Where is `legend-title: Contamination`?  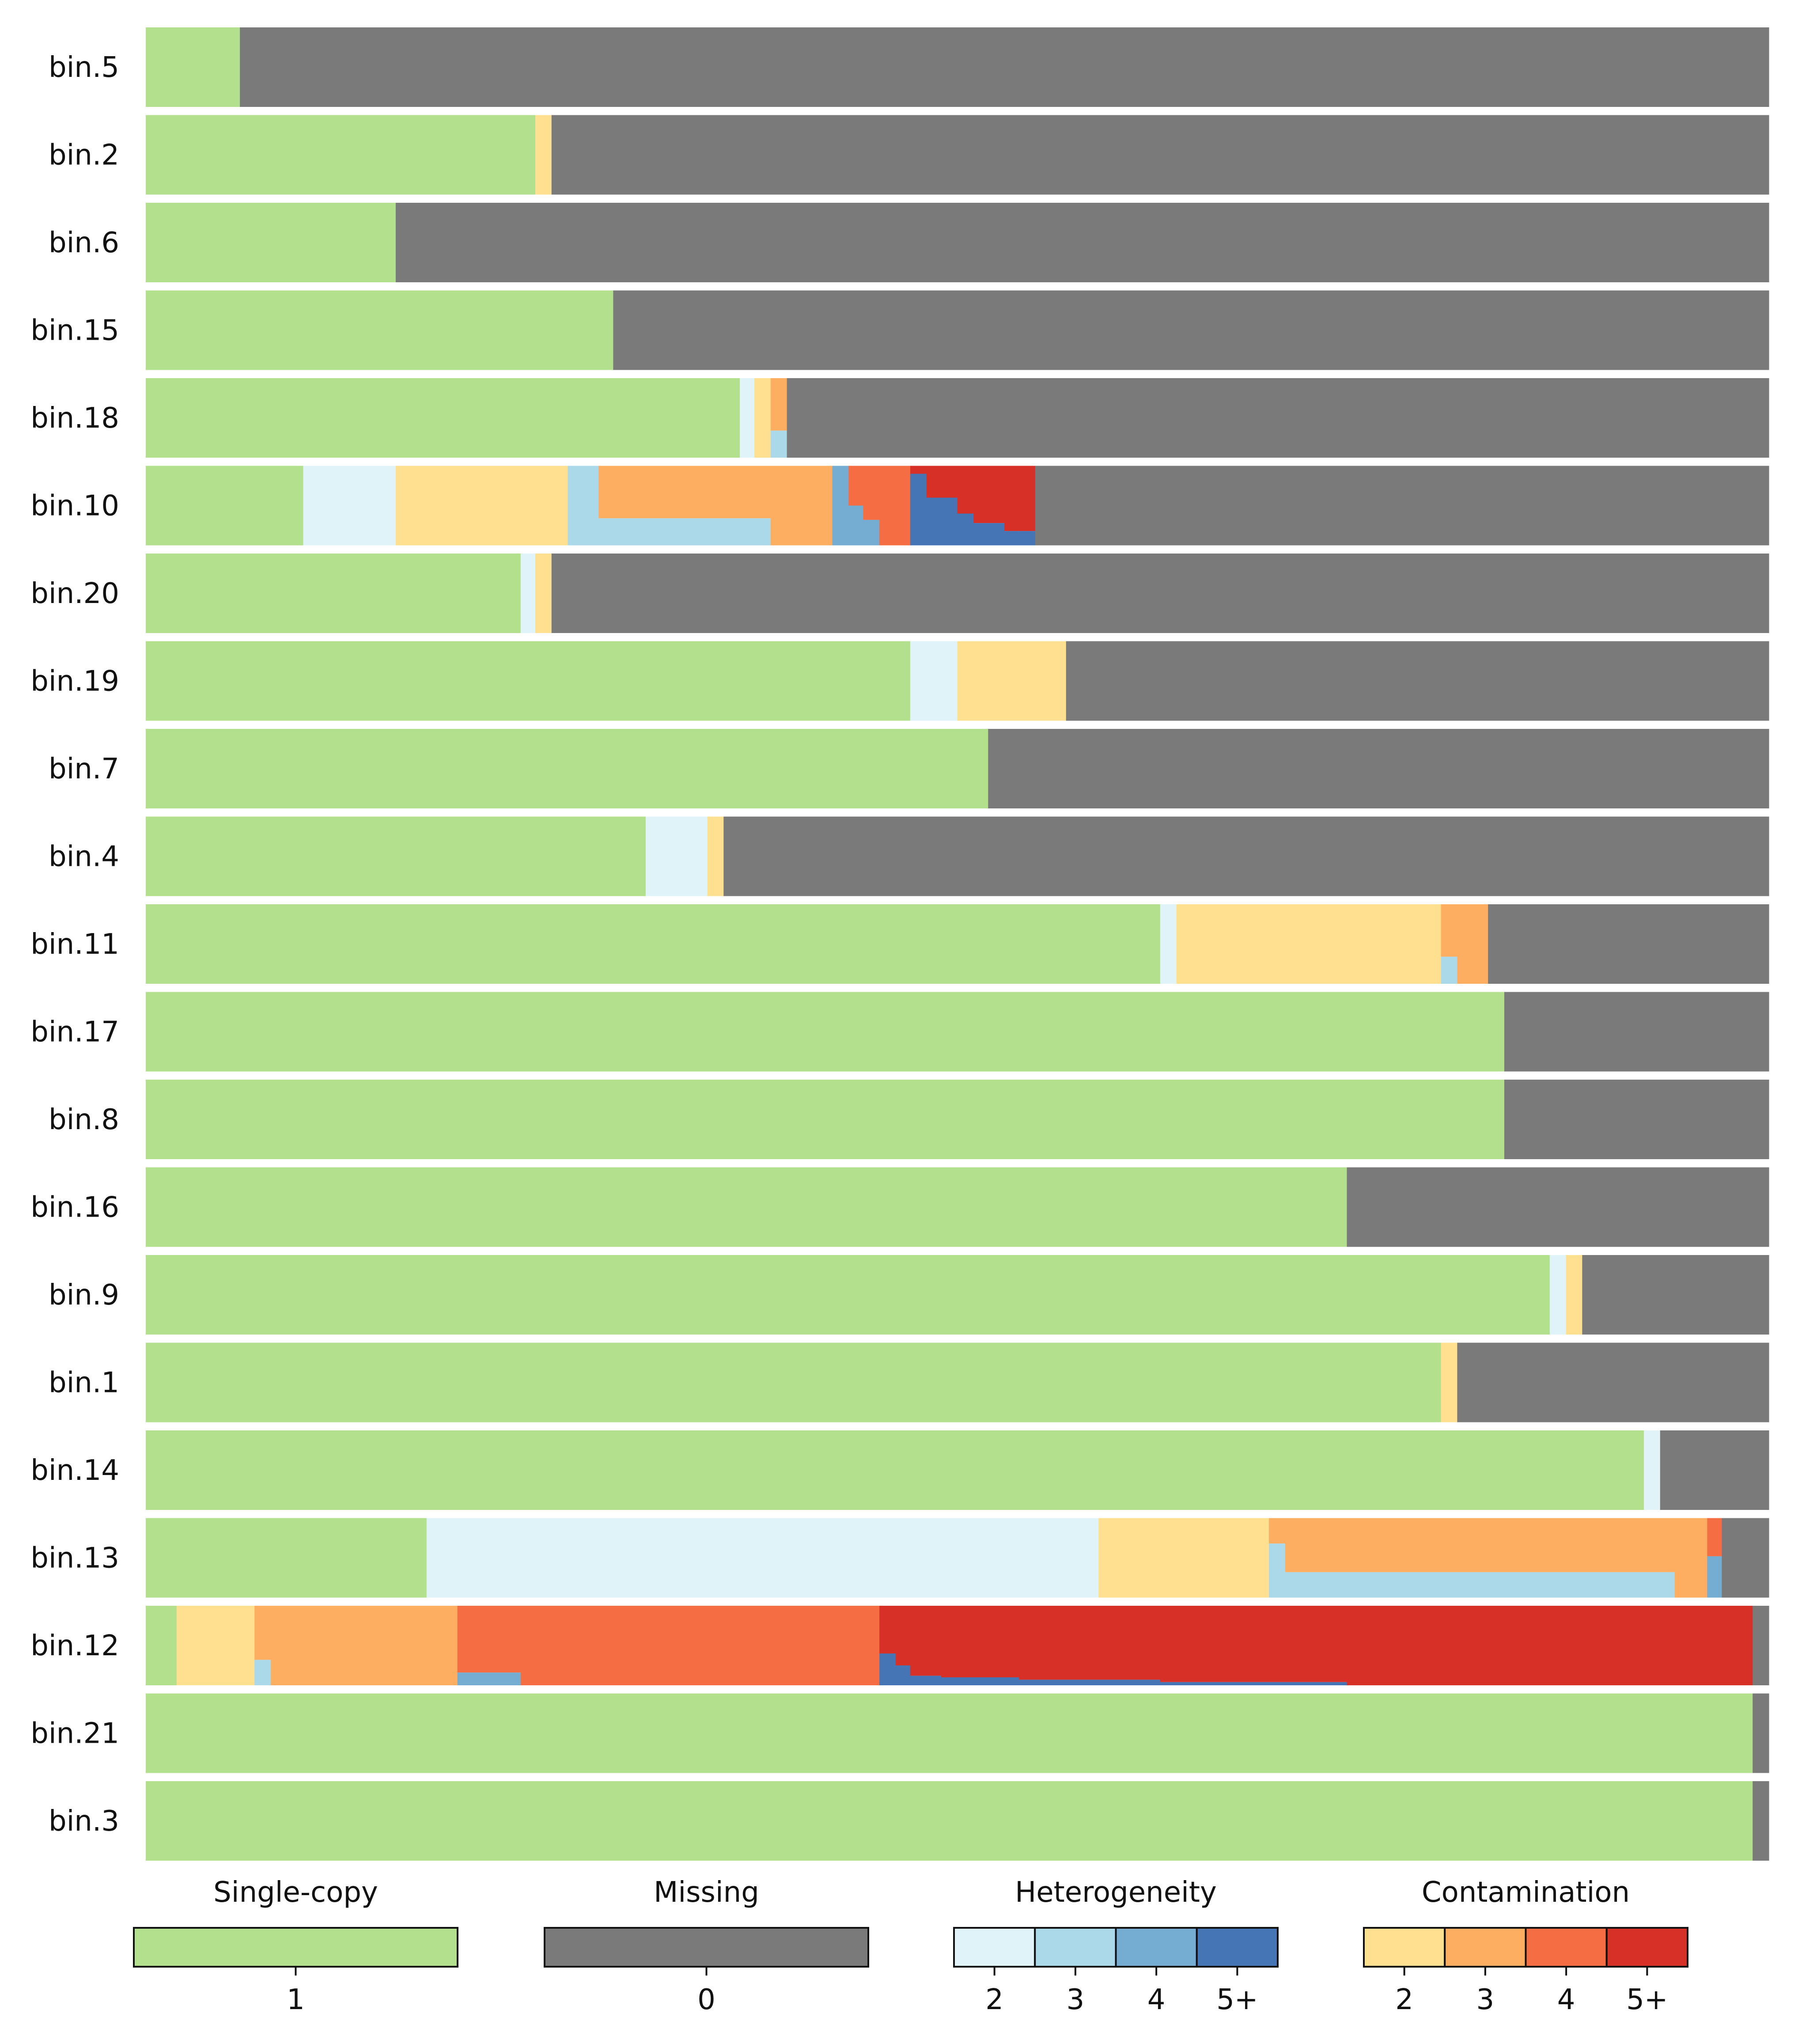
legend-title: Contamination is located at coordinates (1526, 1892).